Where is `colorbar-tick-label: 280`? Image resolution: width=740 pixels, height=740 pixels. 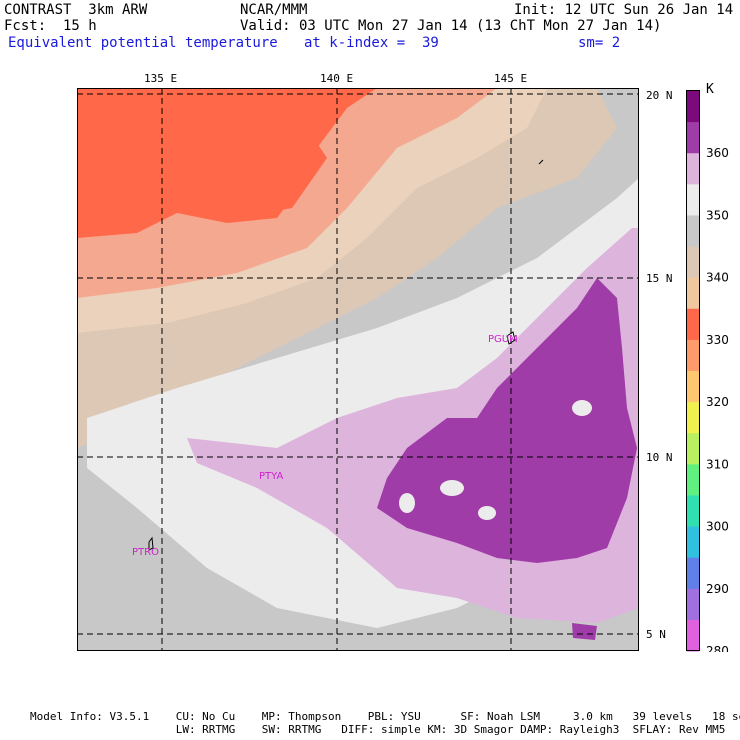 colorbar-tick-label: 280 is located at coordinates (717, 648).